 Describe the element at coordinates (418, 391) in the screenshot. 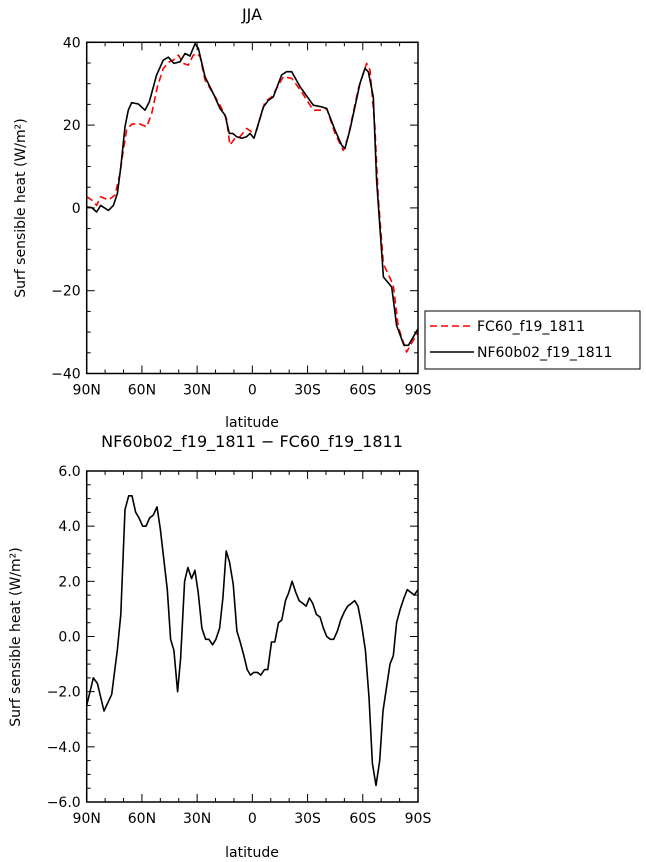

I see `top-xtick-label: 90S` at that location.